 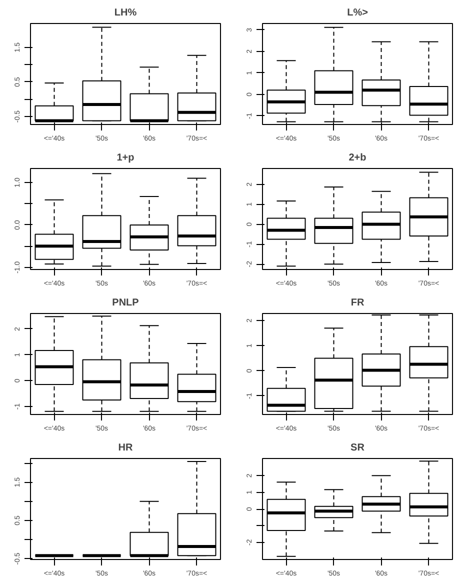 I want to click on chart-title: PNLP, so click(x=126, y=303).